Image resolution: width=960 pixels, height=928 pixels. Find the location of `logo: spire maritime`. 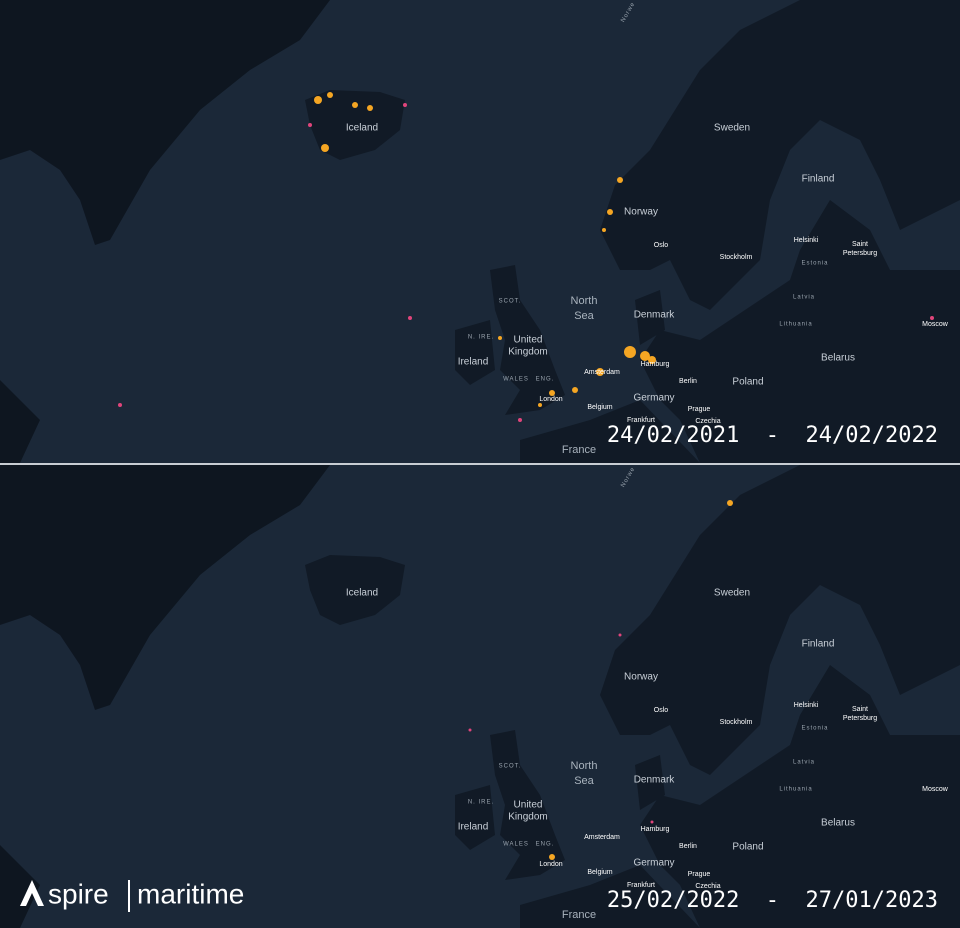

logo: spire maritime is located at coordinates (132, 895).